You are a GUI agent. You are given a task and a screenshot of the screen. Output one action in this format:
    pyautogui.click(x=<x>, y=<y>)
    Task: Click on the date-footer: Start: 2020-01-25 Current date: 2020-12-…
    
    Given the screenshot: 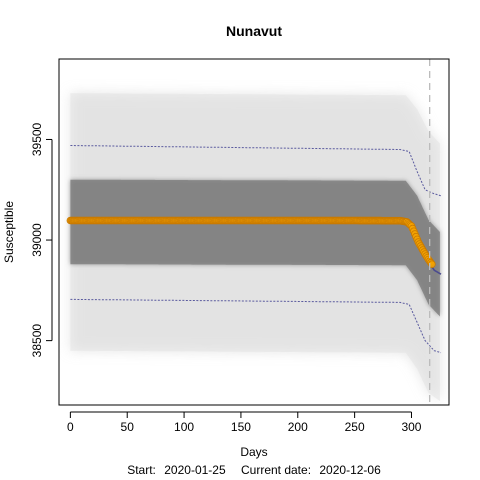 What is the action you would take?
    pyautogui.click(x=254, y=470)
    